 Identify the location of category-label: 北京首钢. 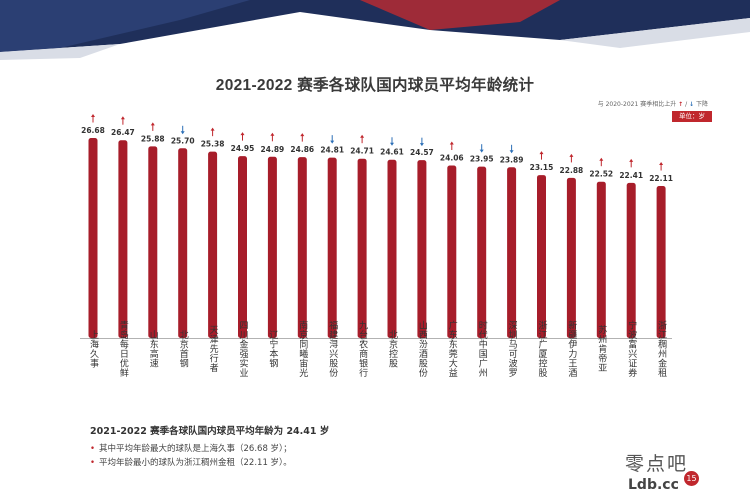
(183, 349).